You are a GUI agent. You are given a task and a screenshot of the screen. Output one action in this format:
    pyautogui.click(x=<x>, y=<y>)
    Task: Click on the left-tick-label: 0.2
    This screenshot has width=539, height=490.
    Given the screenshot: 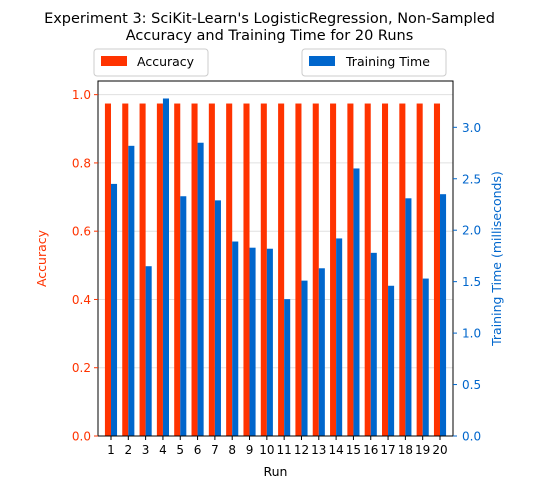 What is the action you would take?
    pyautogui.click(x=81, y=368)
    